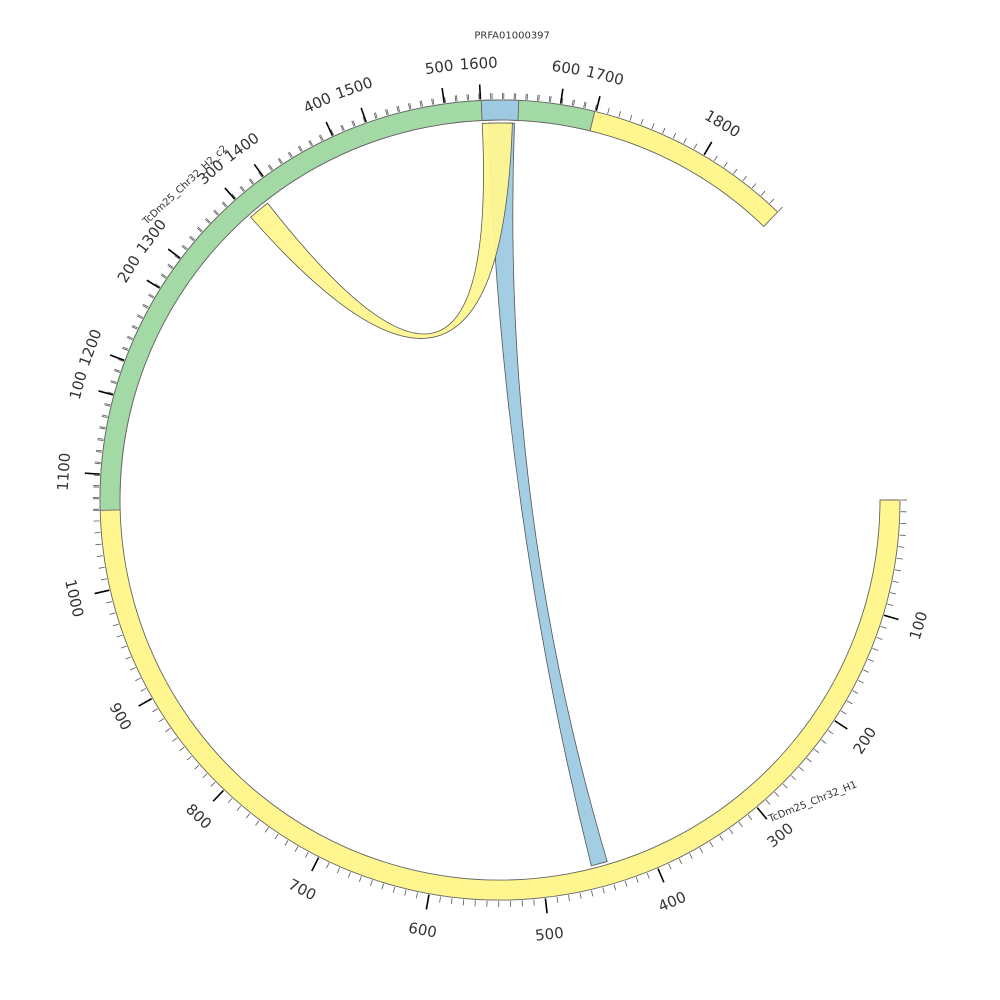 The image size is (1000, 1000). I want to click on link-prfa-h1, so click(548, 494).